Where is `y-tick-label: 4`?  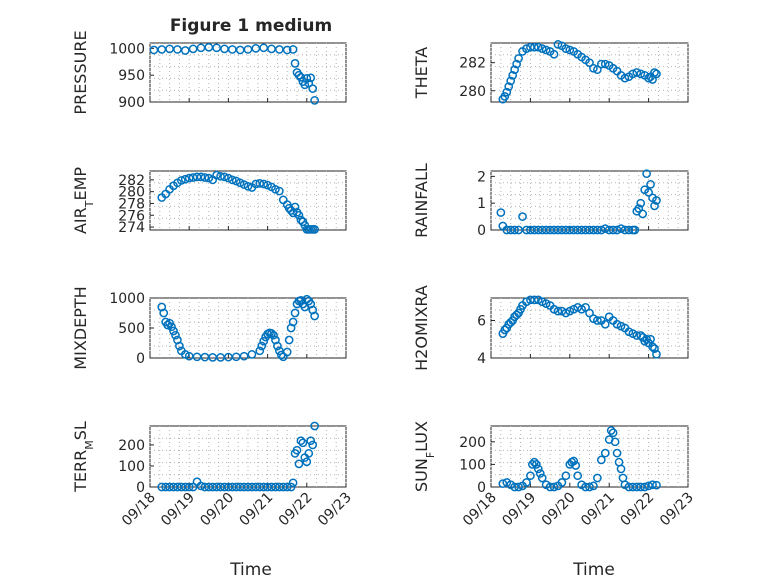 y-tick-label: 4 is located at coordinates (481, 359).